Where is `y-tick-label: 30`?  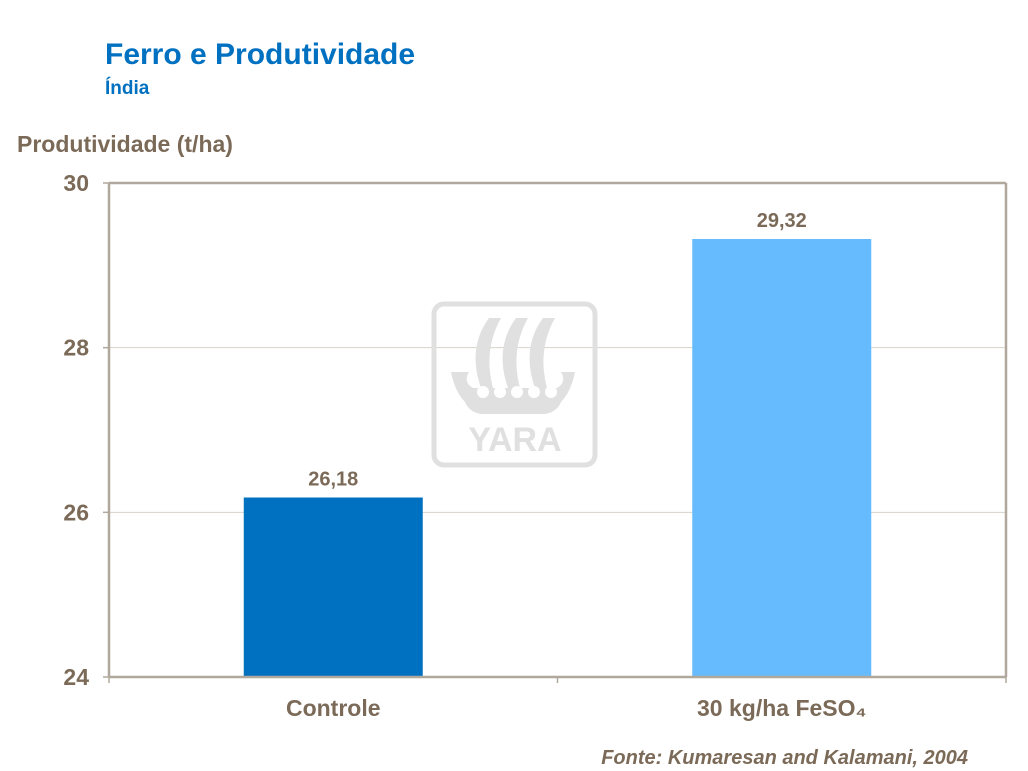
y-tick-label: 30 is located at coordinates (76, 183).